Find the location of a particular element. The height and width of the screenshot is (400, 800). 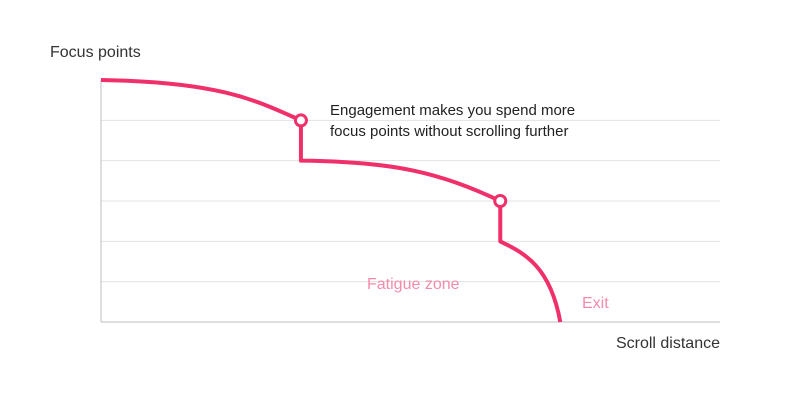

markers is located at coordinates (400, 160).